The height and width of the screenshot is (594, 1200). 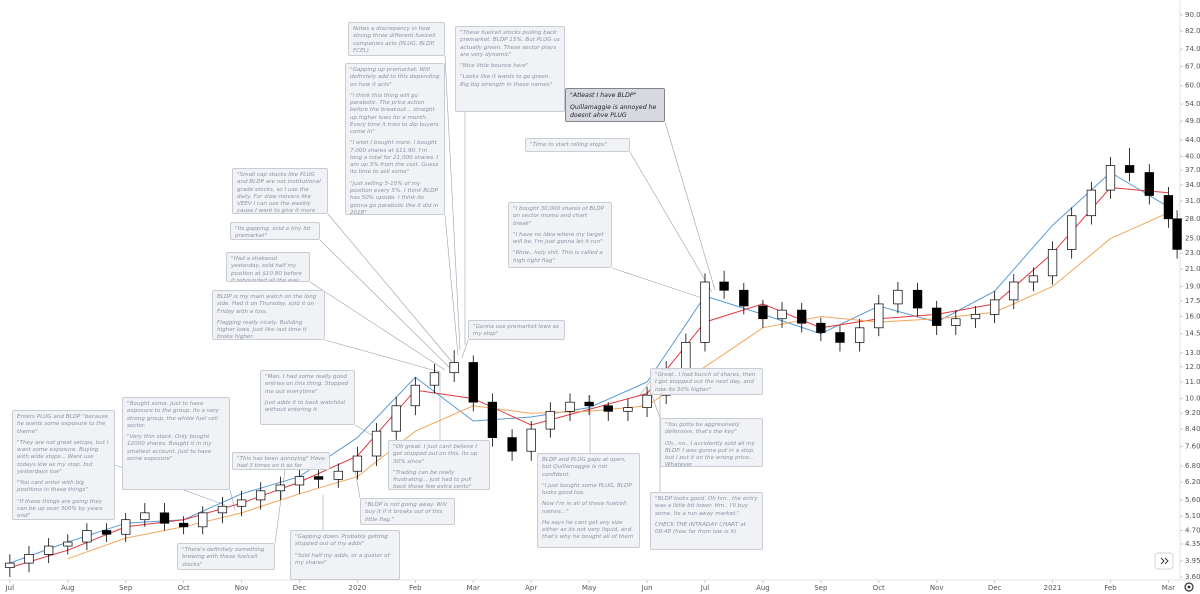 What do you see at coordinates (1192, 353) in the screenshot?
I see `y-tick-label: 13.00` at bounding box center [1192, 353].